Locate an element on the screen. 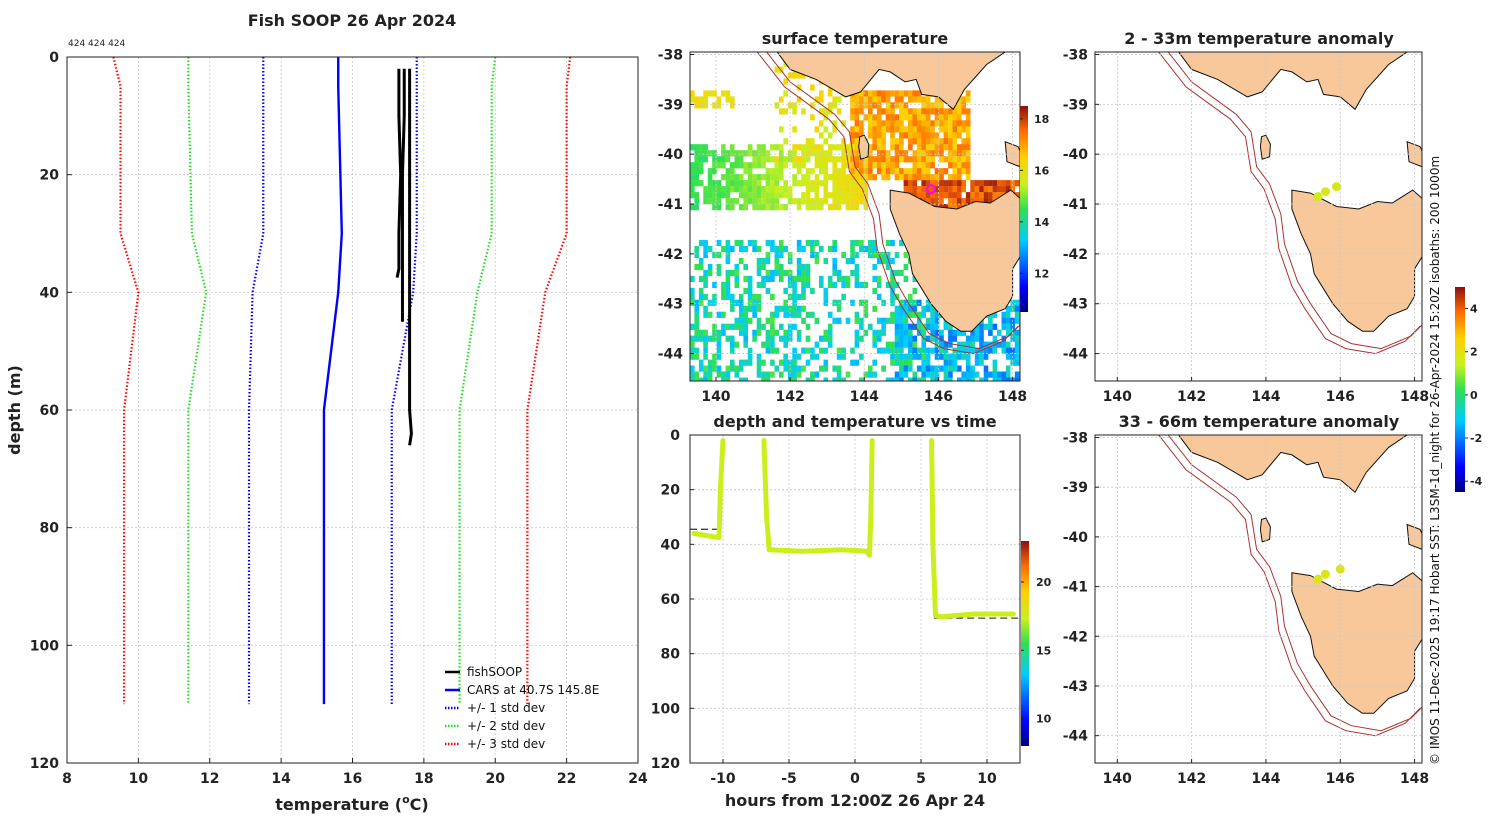 The height and width of the screenshot is (820, 1500). anomaly-33-66-ticks: 140 142 144 146 148-38-39-40-41-42-43-44 is located at coordinates (1246, 608).